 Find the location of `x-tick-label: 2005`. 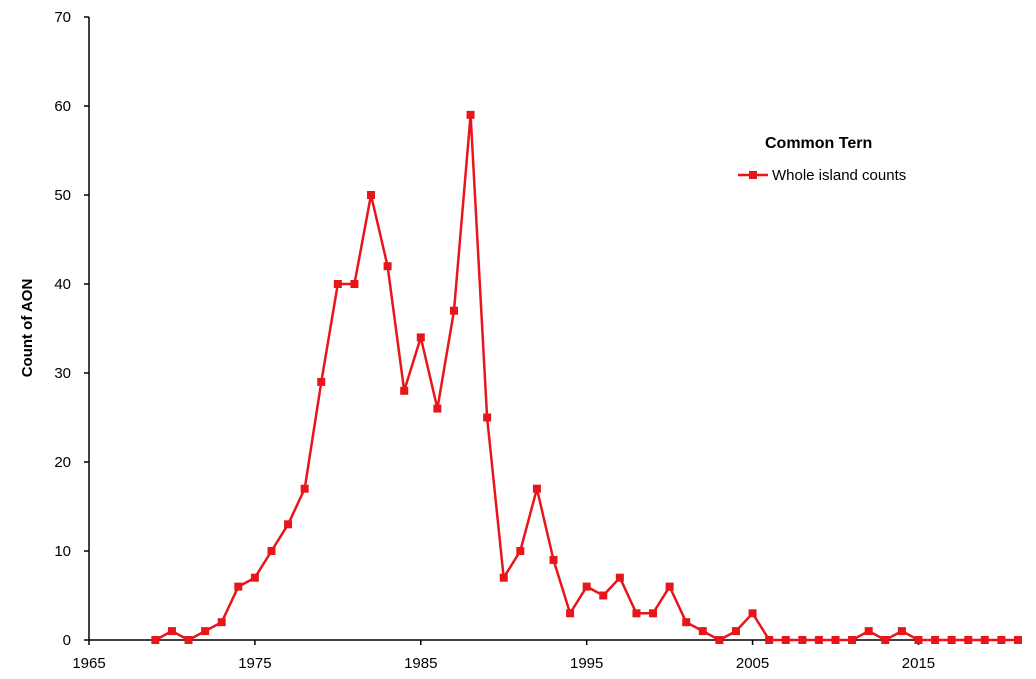

x-tick-label: 2005 is located at coordinates (752, 663).